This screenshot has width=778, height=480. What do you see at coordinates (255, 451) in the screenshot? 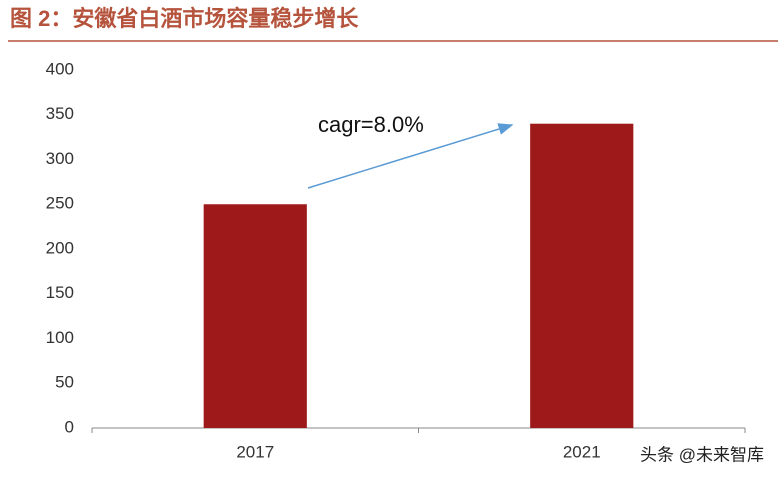
I see `x-tick-label: 2017` at bounding box center [255, 451].